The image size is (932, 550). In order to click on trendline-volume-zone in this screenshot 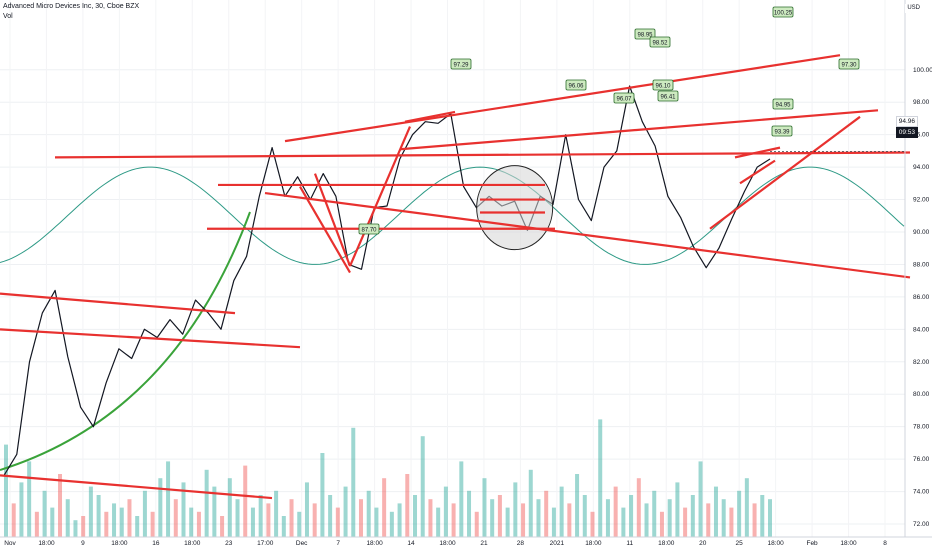, I will do `click(136, 487)`.